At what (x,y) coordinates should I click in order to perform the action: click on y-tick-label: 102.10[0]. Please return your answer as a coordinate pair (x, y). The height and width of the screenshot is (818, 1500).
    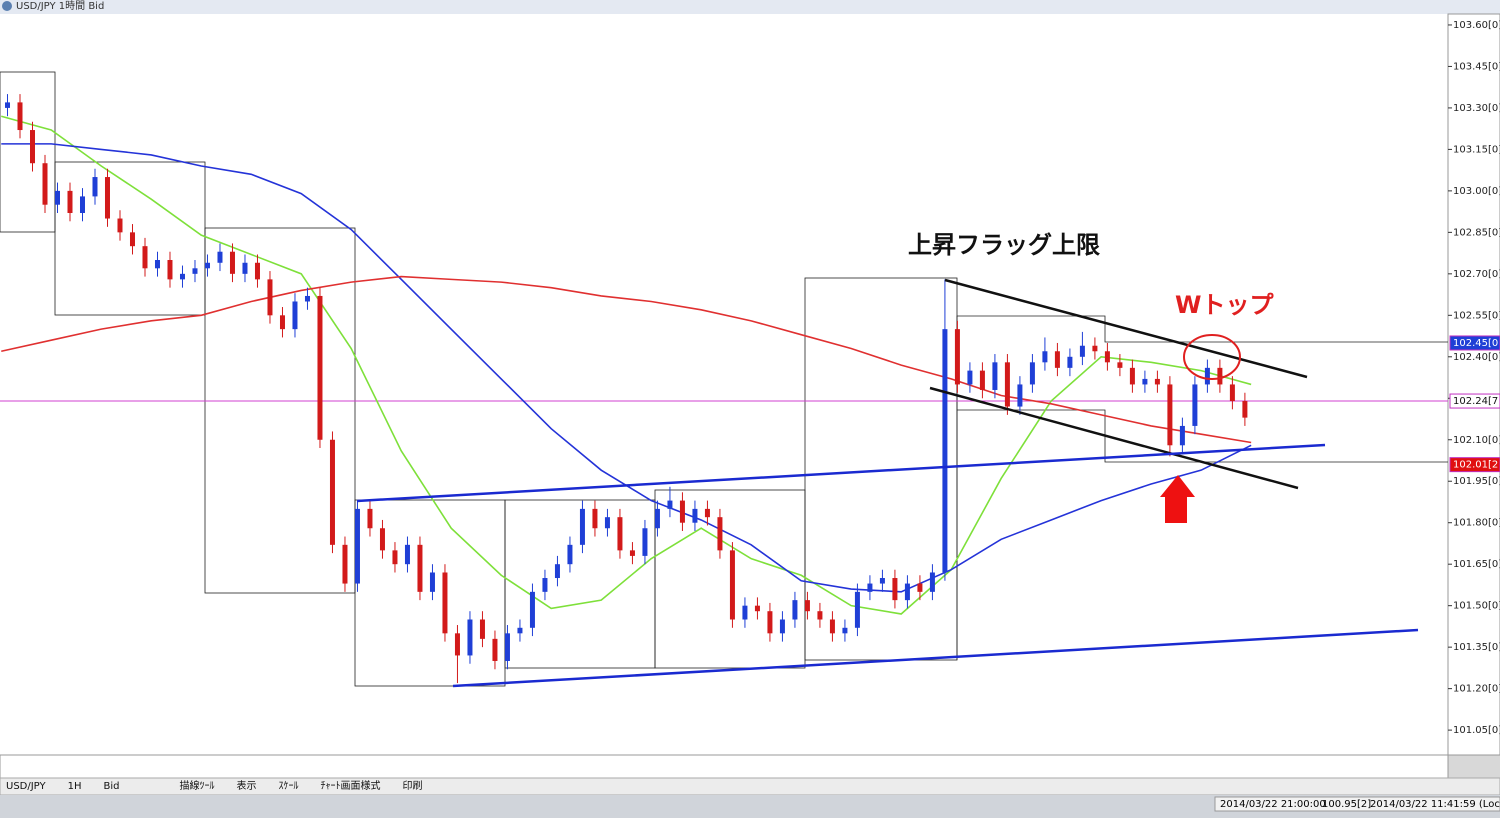
    Looking at the image, I should click on (1476, 440).